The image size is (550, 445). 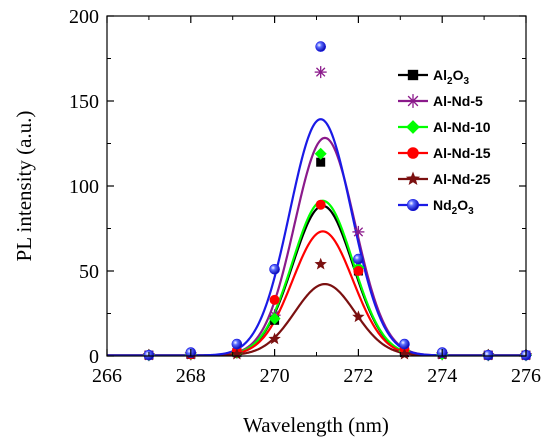 I want to click on y-axis-title: PL intensity (a.u.), so click(x=24, y=186).